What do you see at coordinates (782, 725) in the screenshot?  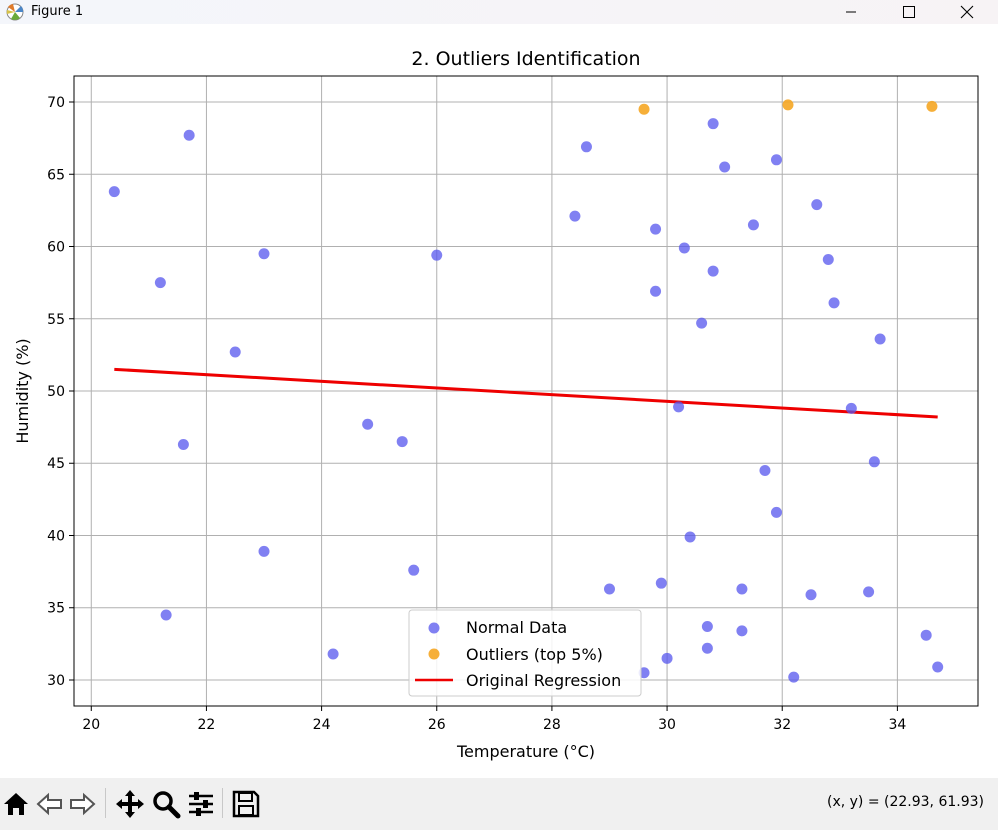 I see `x-tick-label: 32` at bounding box center [782, 725].